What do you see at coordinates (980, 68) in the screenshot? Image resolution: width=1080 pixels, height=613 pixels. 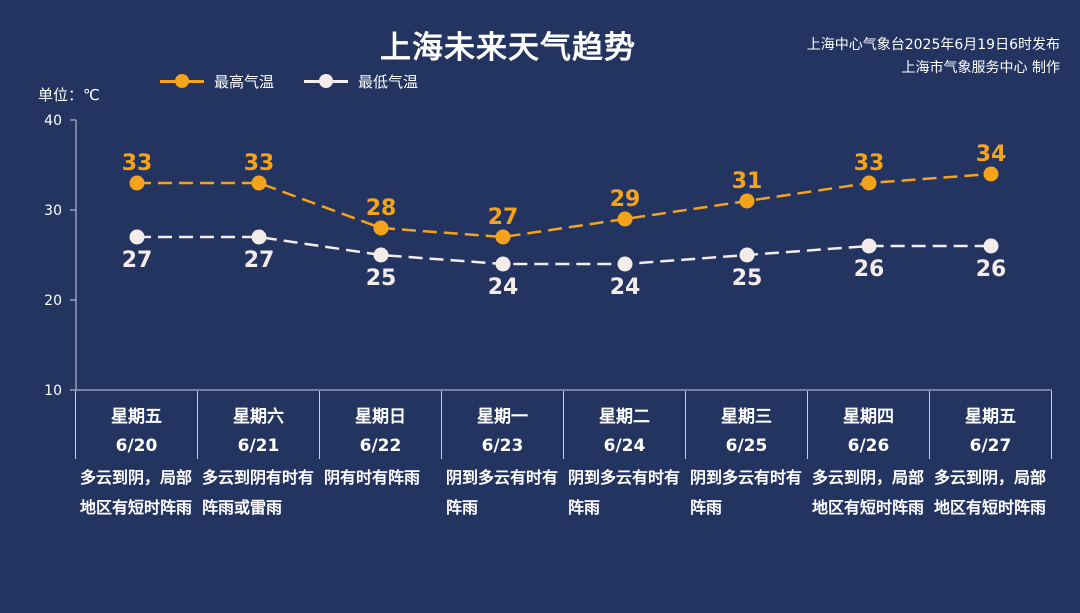 I see `publisher-line-2: 上海市气象服务中心 制作` at bounding box center [980, 68].